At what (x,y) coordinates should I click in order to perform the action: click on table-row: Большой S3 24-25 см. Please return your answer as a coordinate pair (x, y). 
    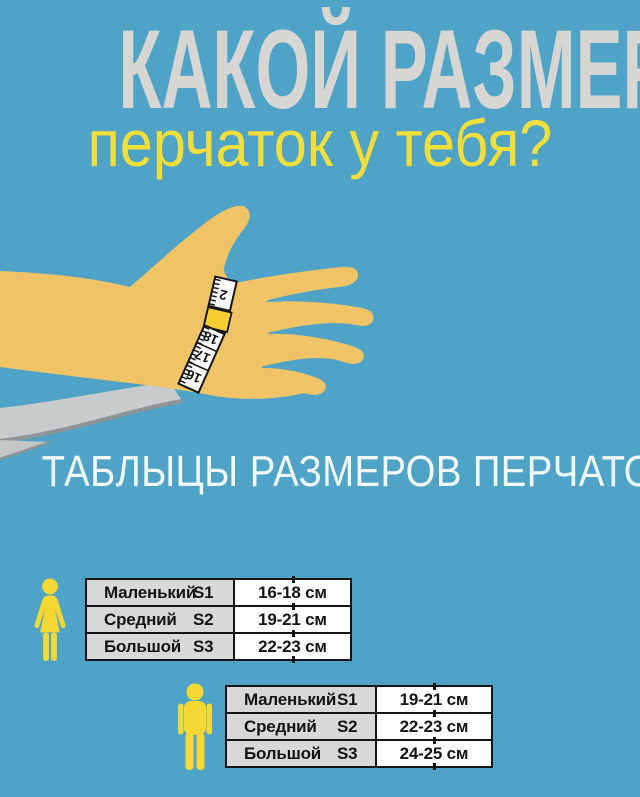
    Looking at the image, I should click on (359, 752).